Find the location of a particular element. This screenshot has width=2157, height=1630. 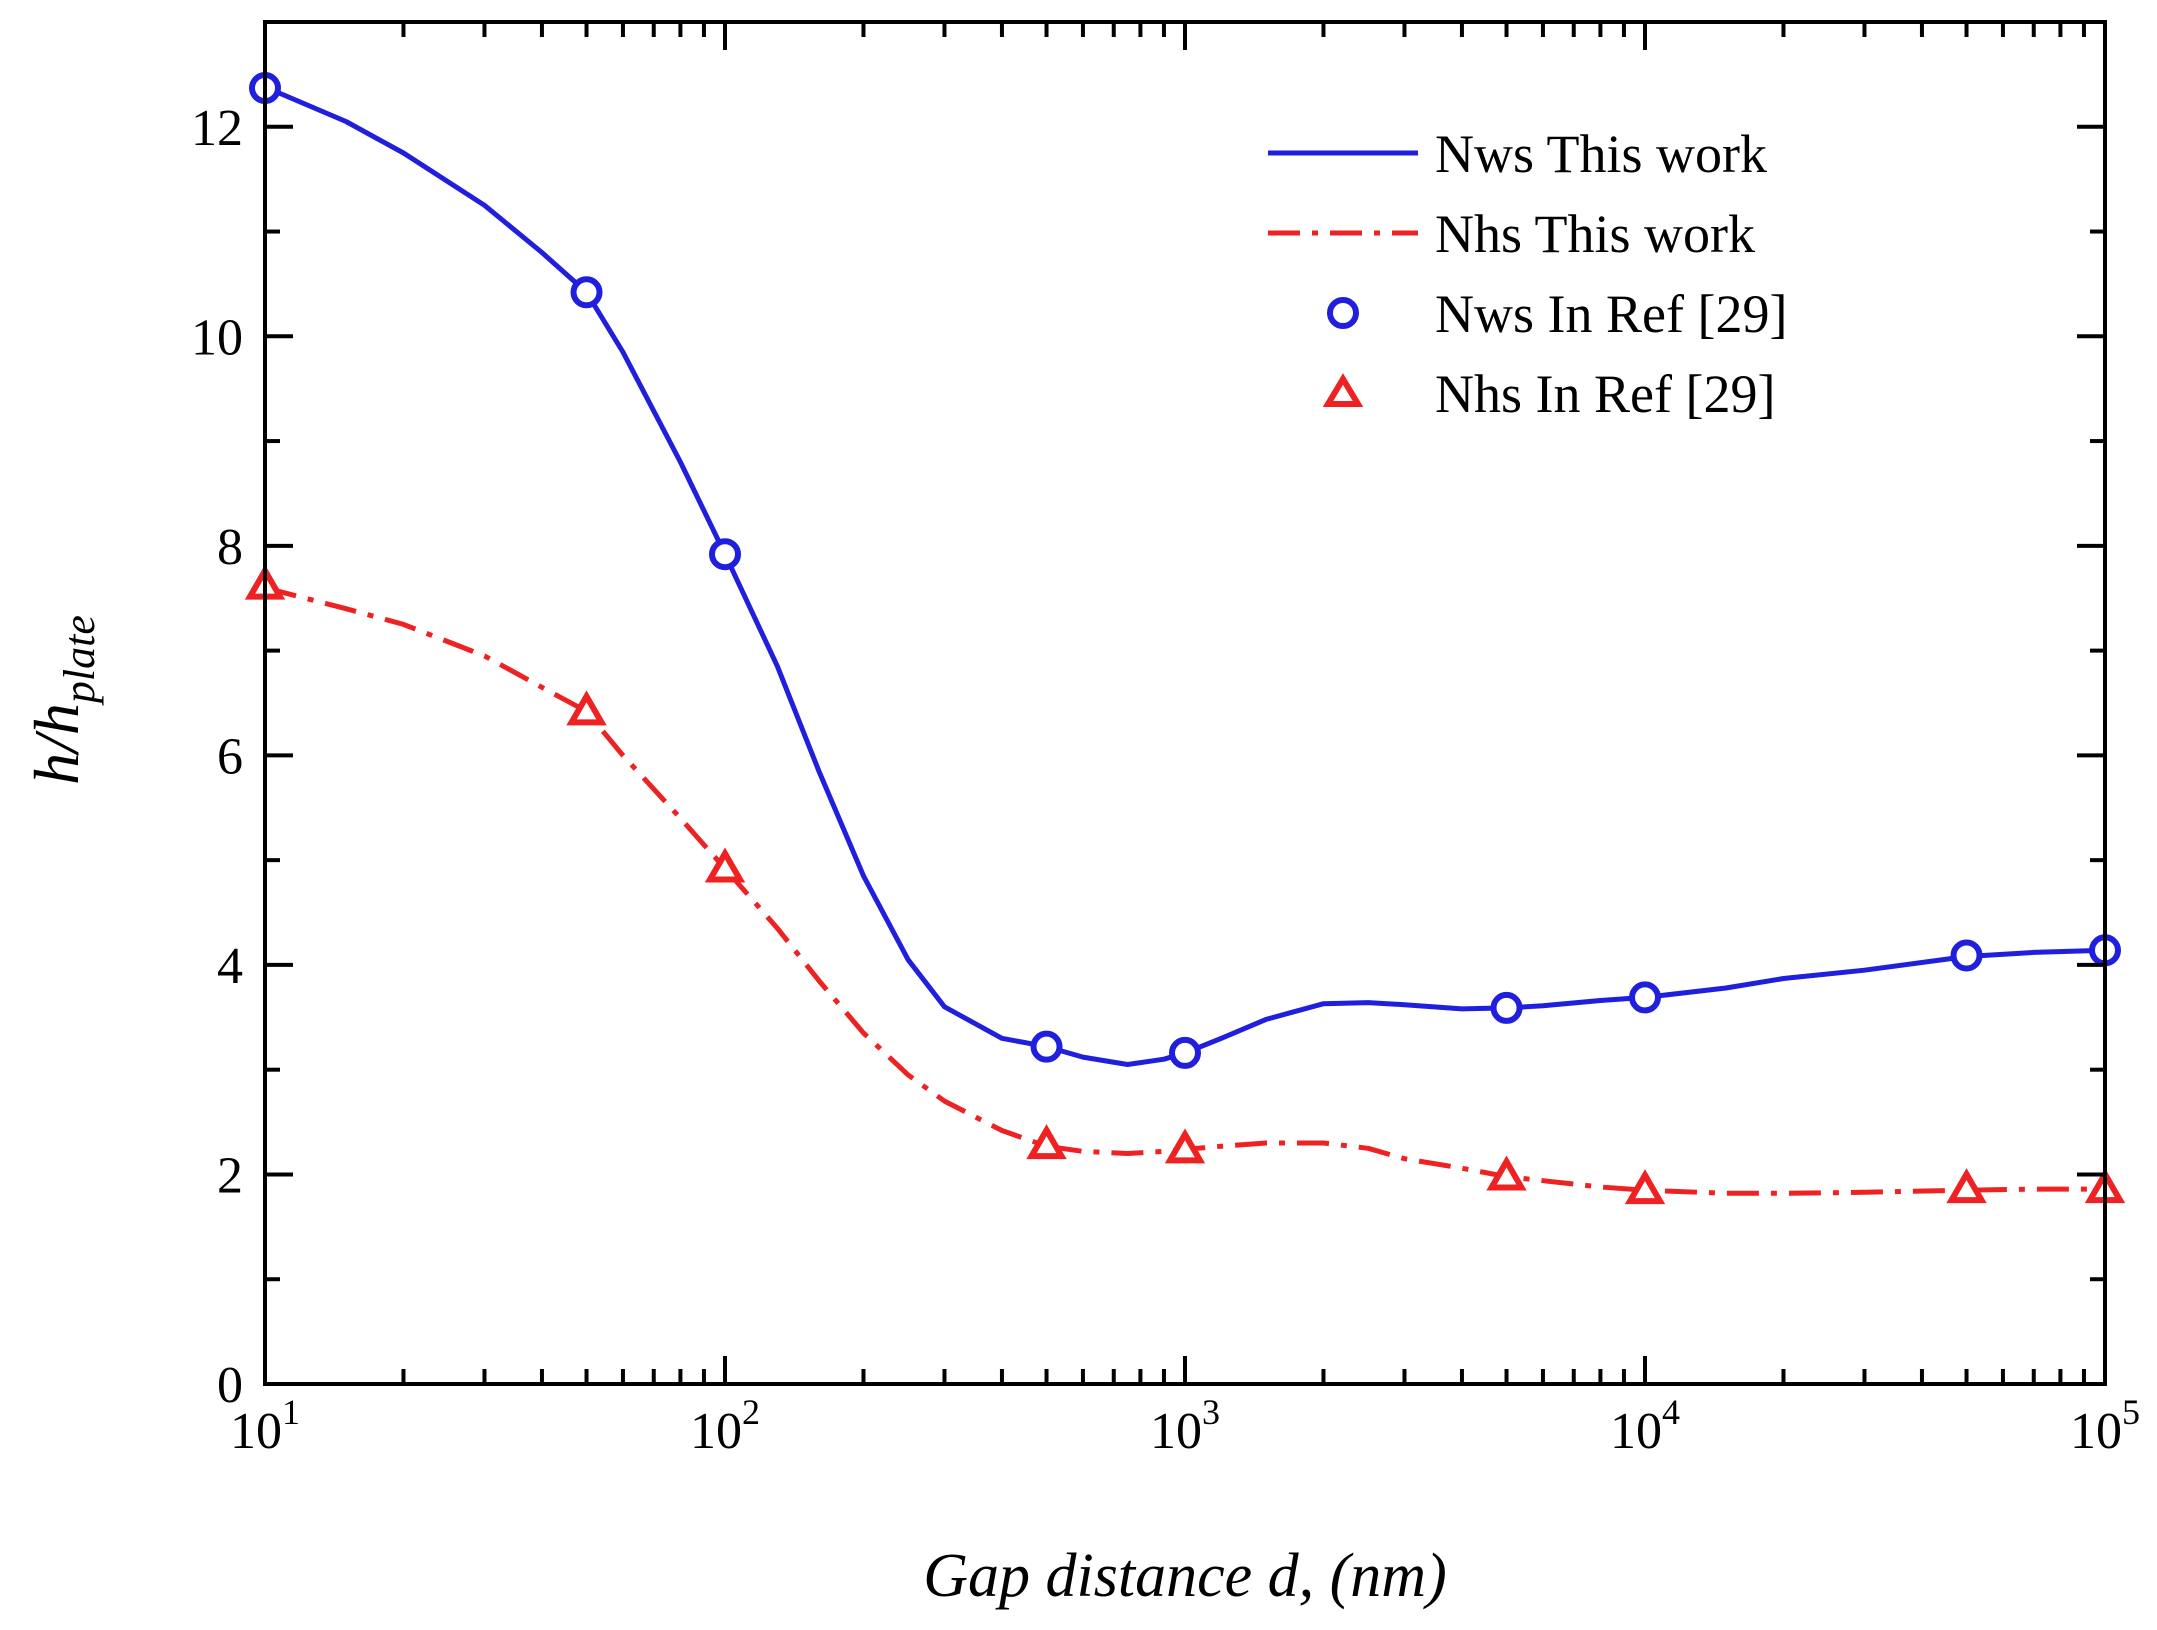

legend-swatch-nws-marker is located at coordinates (1343, 313).